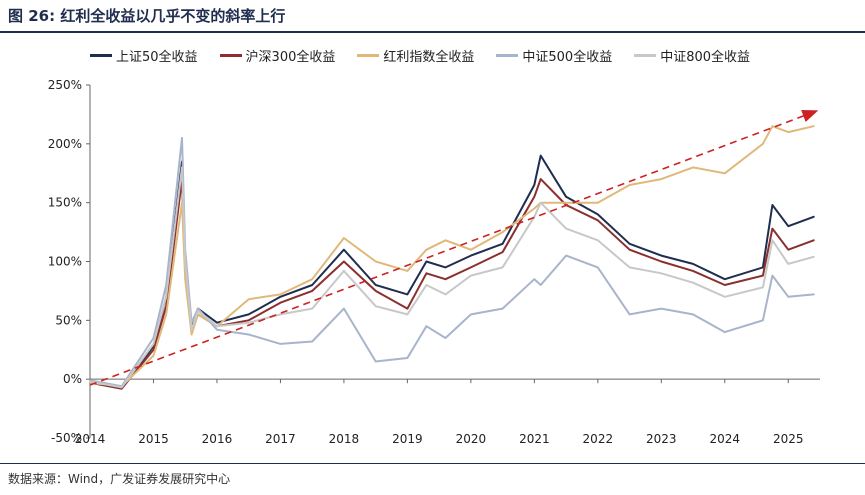 This screenshot has width=865, height=495. Describe the element at coordinates (598, 439) in the screenshot. I see `x-tick-label: 2022` at that location.